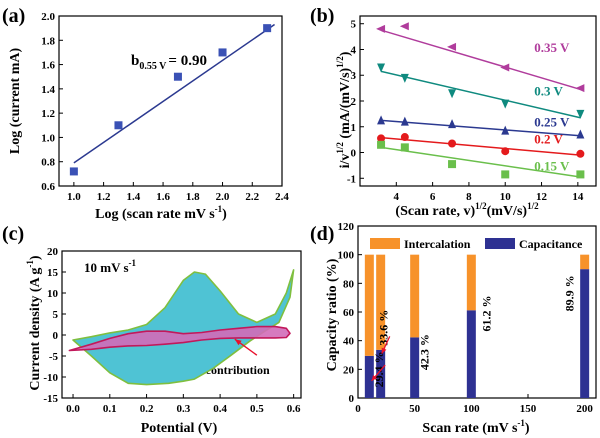  Describe the element at coordinates (437, 244) in the screenshot. I see `legend-label-intercalation: Intercalation` at that location.